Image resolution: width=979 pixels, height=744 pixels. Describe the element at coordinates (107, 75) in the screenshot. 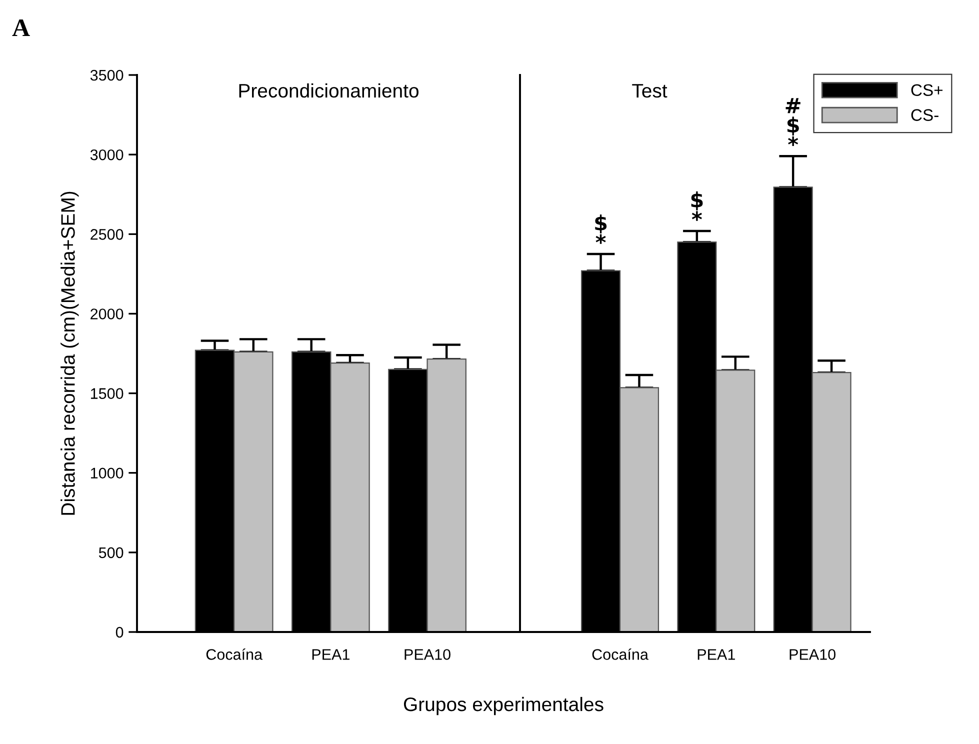

I see `y-tick-label: 3500` at that location.